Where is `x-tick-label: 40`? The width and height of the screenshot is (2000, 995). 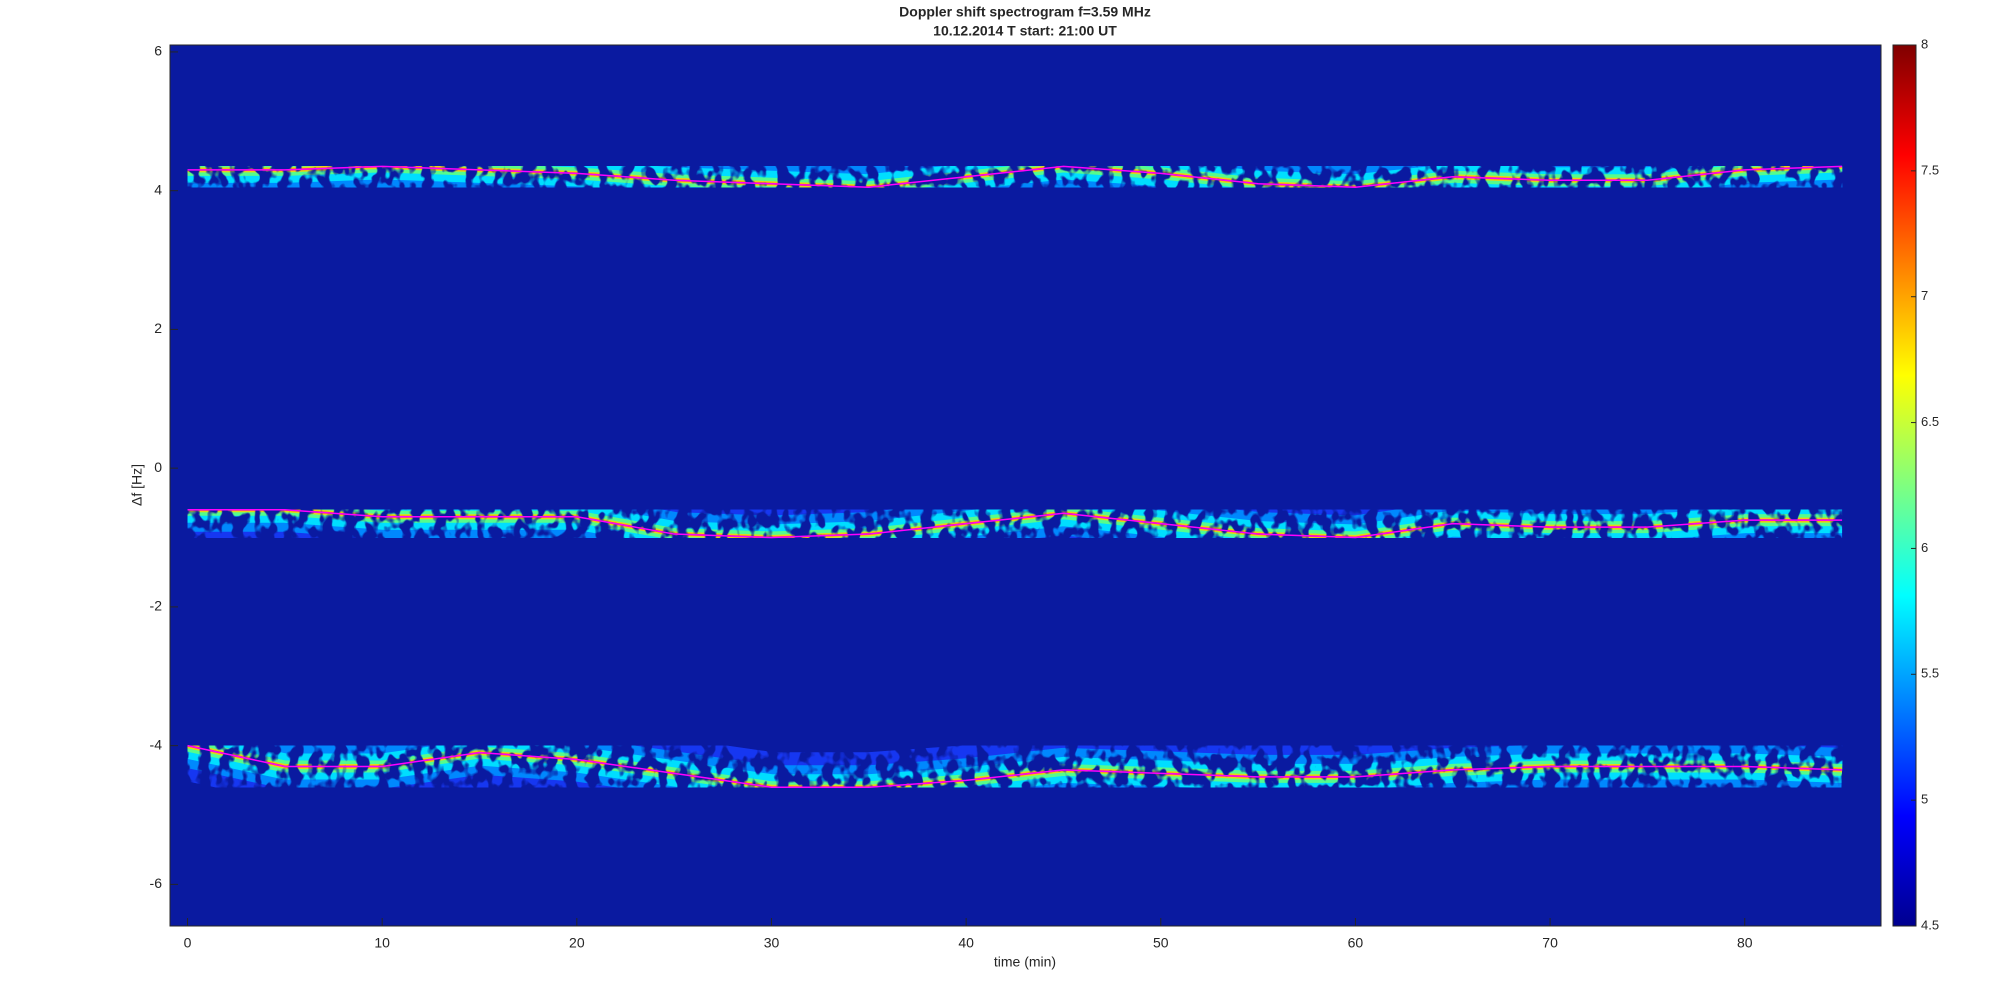
x-tick-label: 40 is located at coordinates (966, 943).